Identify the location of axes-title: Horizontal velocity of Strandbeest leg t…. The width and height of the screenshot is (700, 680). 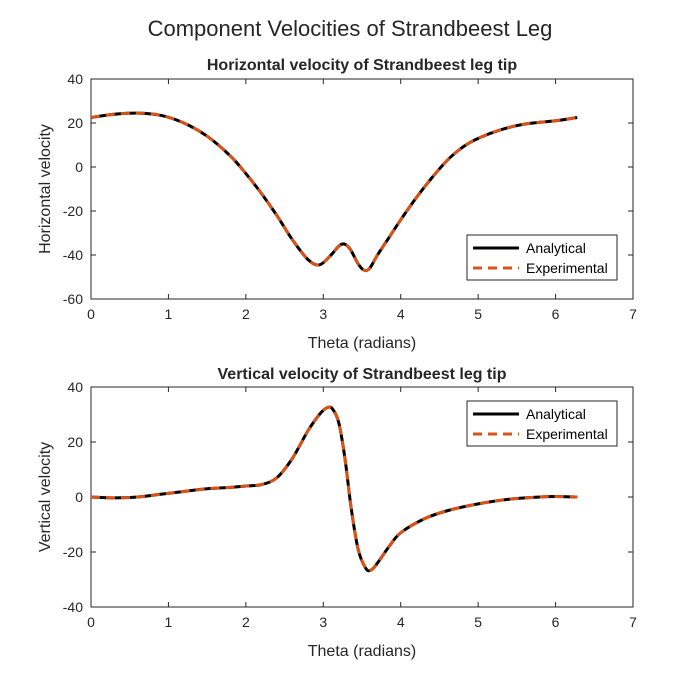
(362, 65).